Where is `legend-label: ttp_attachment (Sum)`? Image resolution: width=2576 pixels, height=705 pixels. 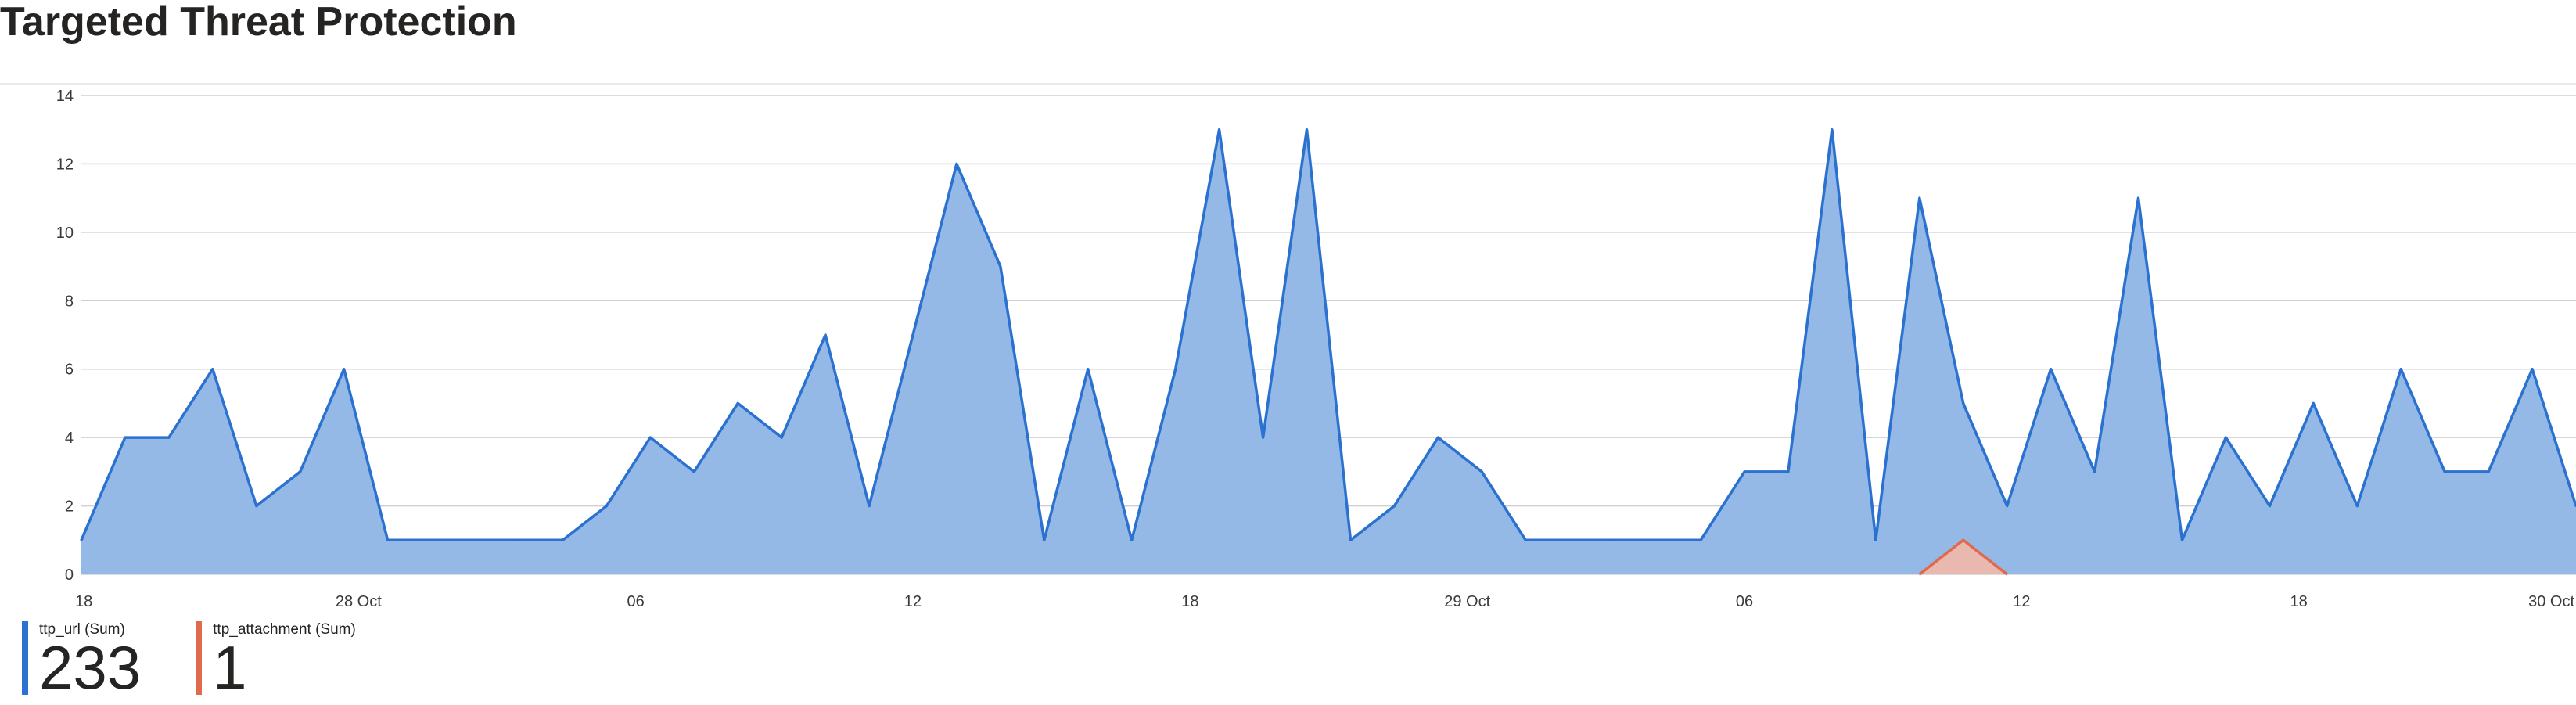 legend-label: ttp_attachment (Sum) is located at coordinates (284, 629).